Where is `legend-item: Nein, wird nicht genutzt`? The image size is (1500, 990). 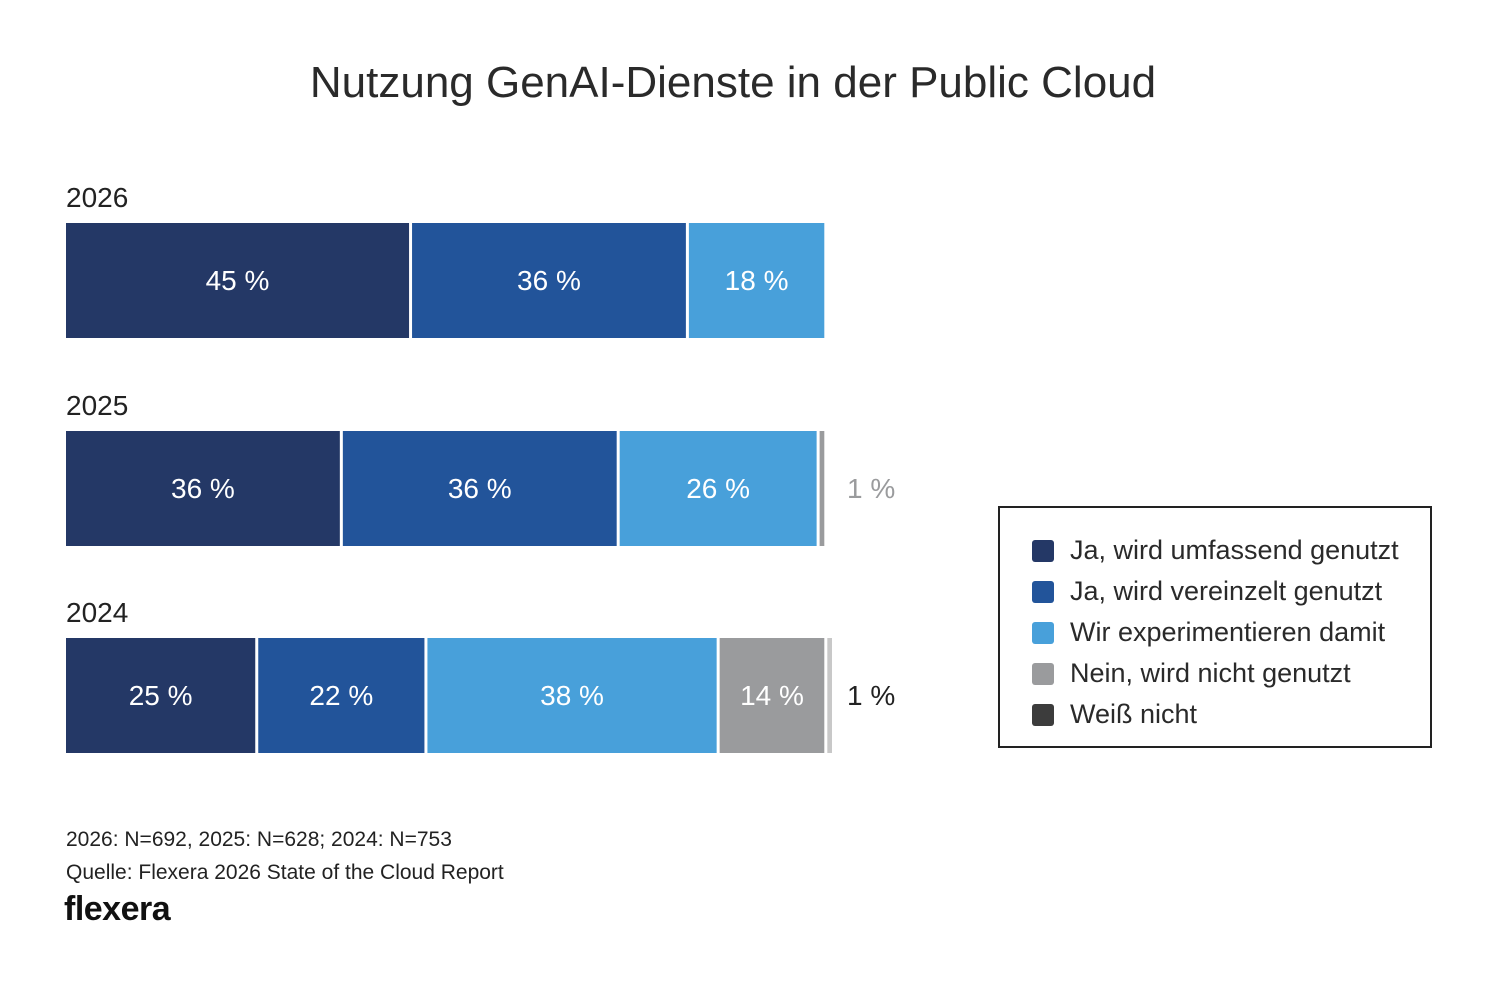
legend-item: Nein, wird nicht genutzt is located at coordinates (1231, 673).